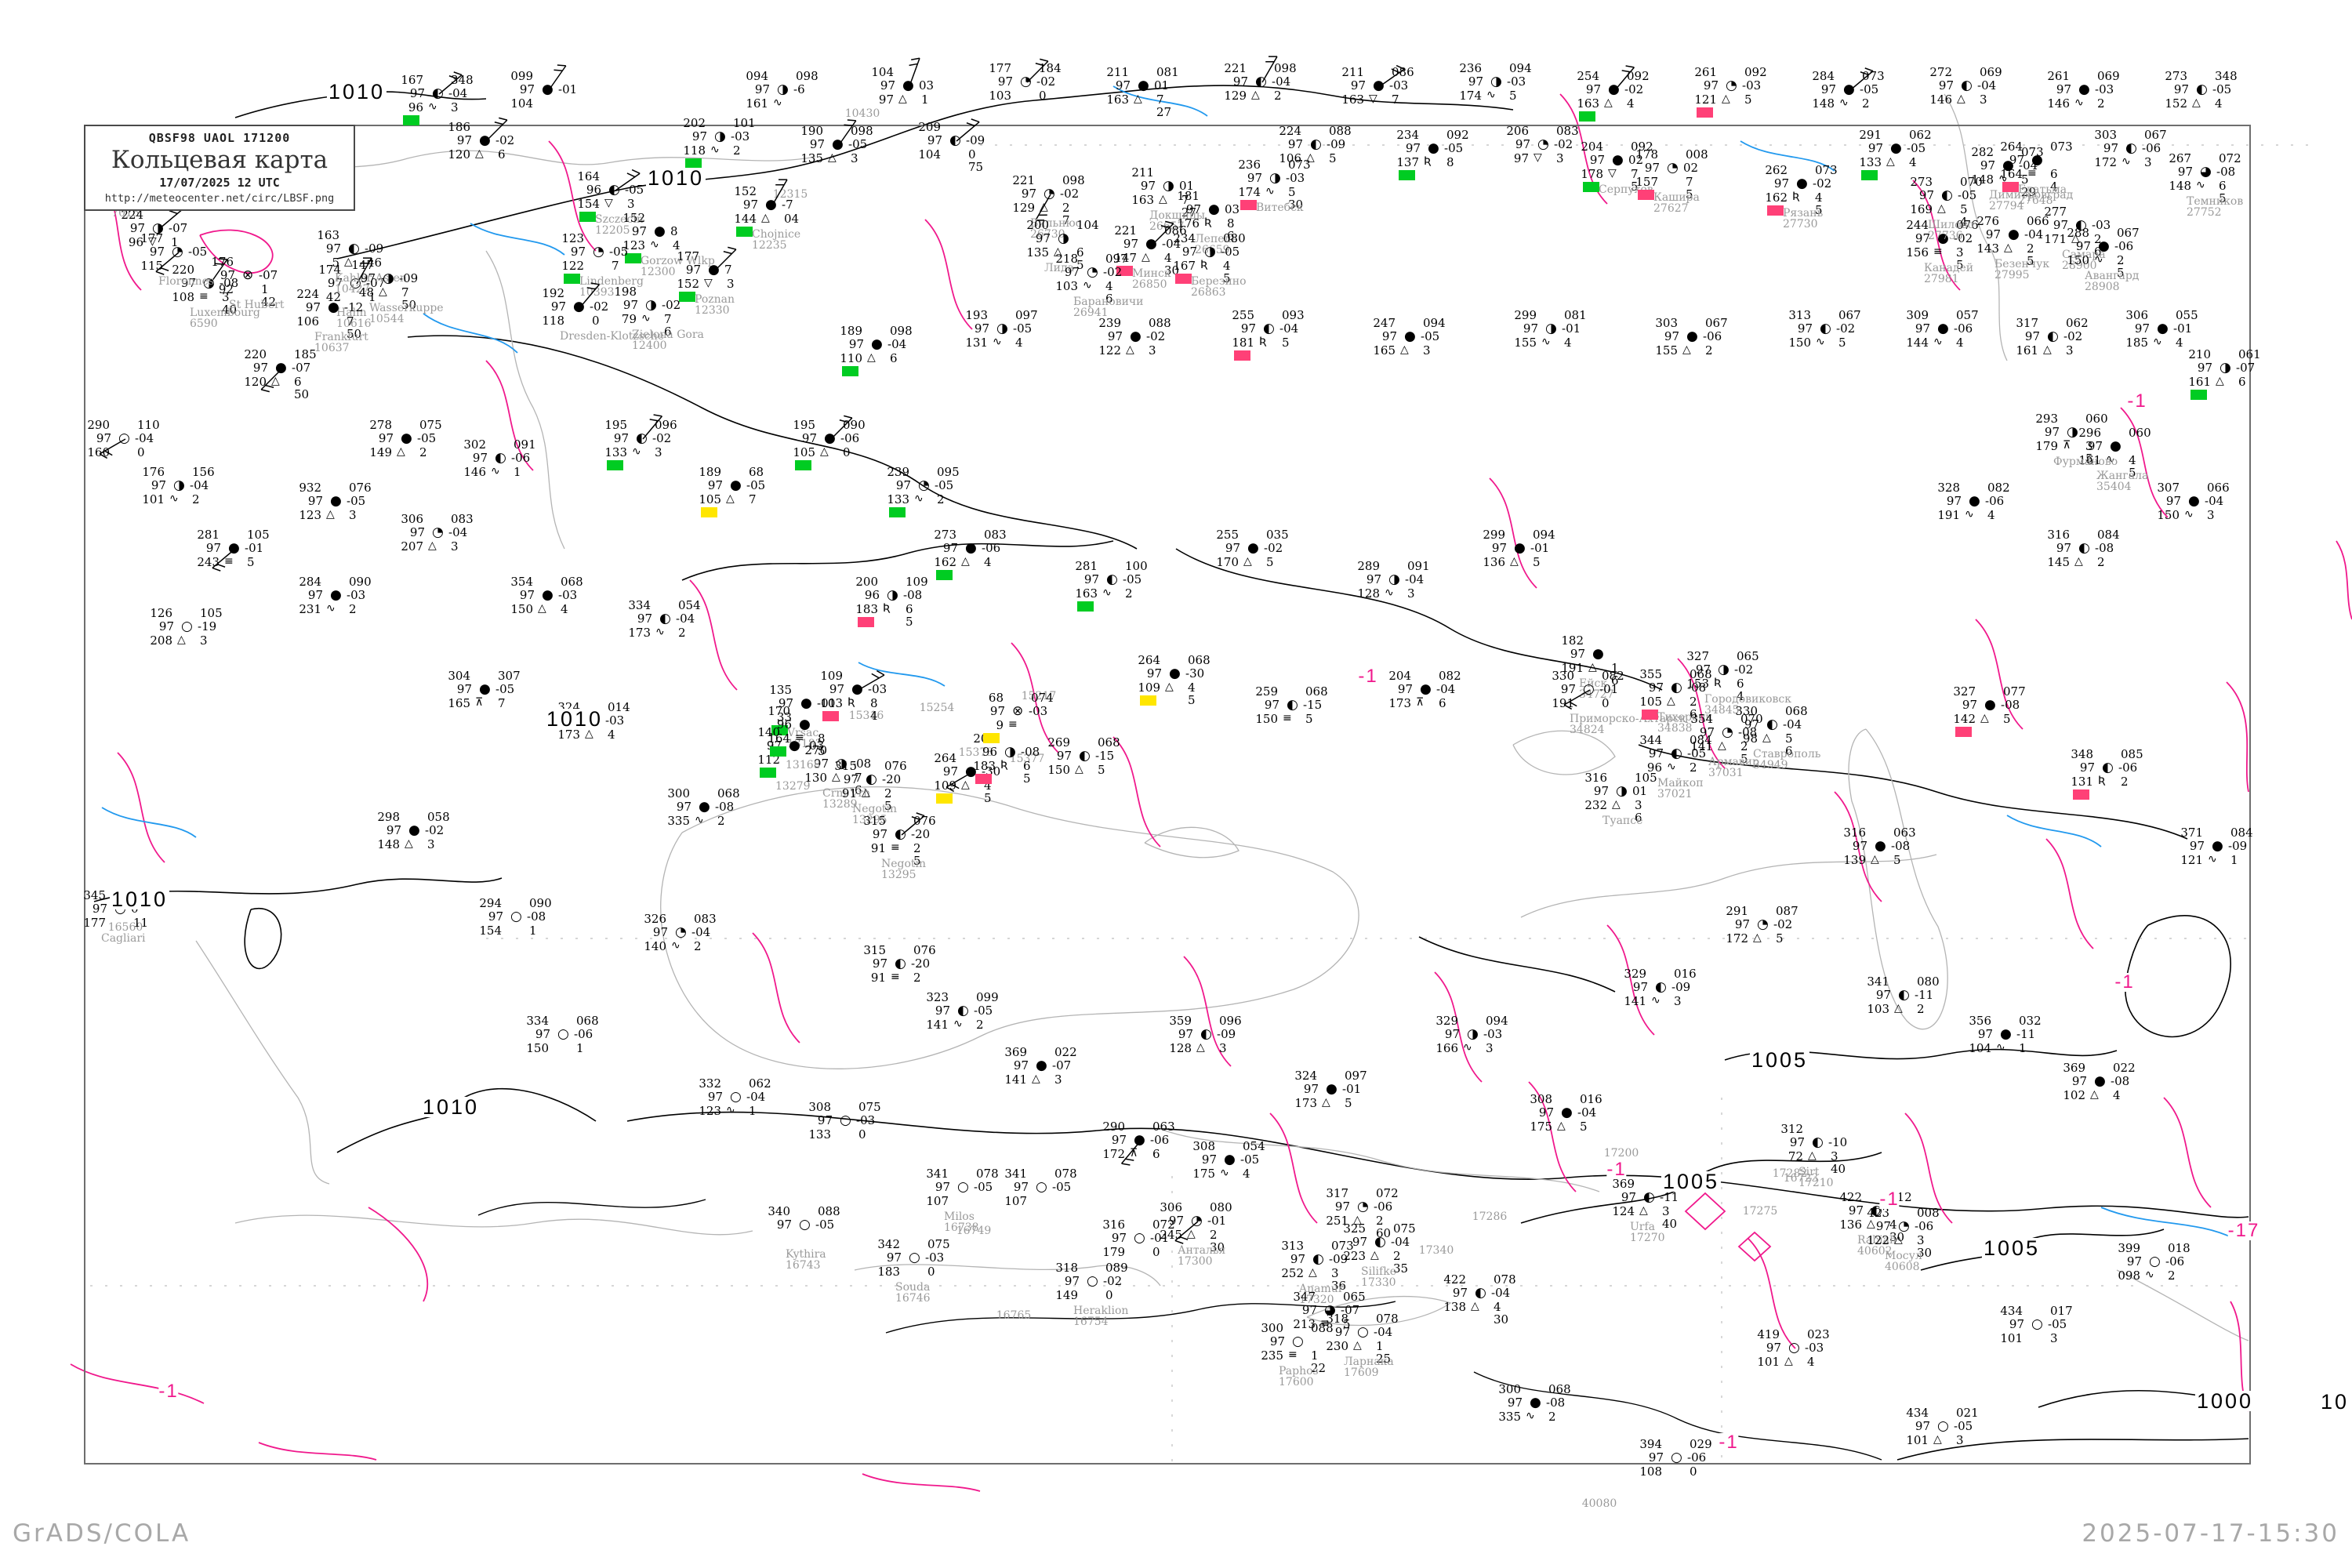  I want to click on station-upper-right-value: 057, so click(1967, 315).